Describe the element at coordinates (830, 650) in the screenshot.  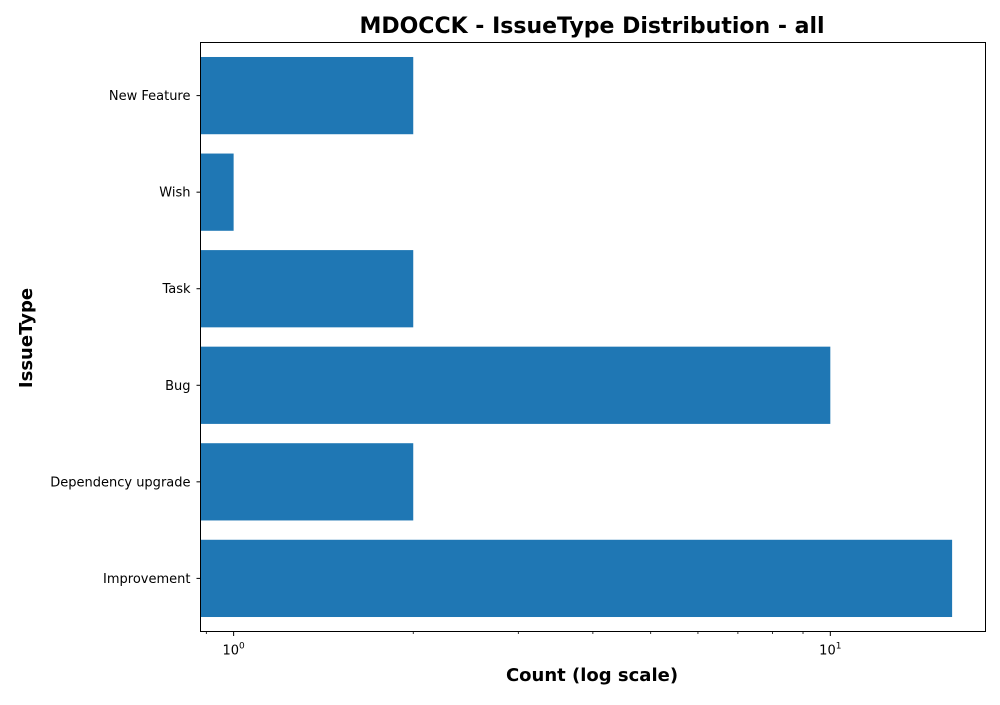
I see `x-tick-label: 10¹` at that location.